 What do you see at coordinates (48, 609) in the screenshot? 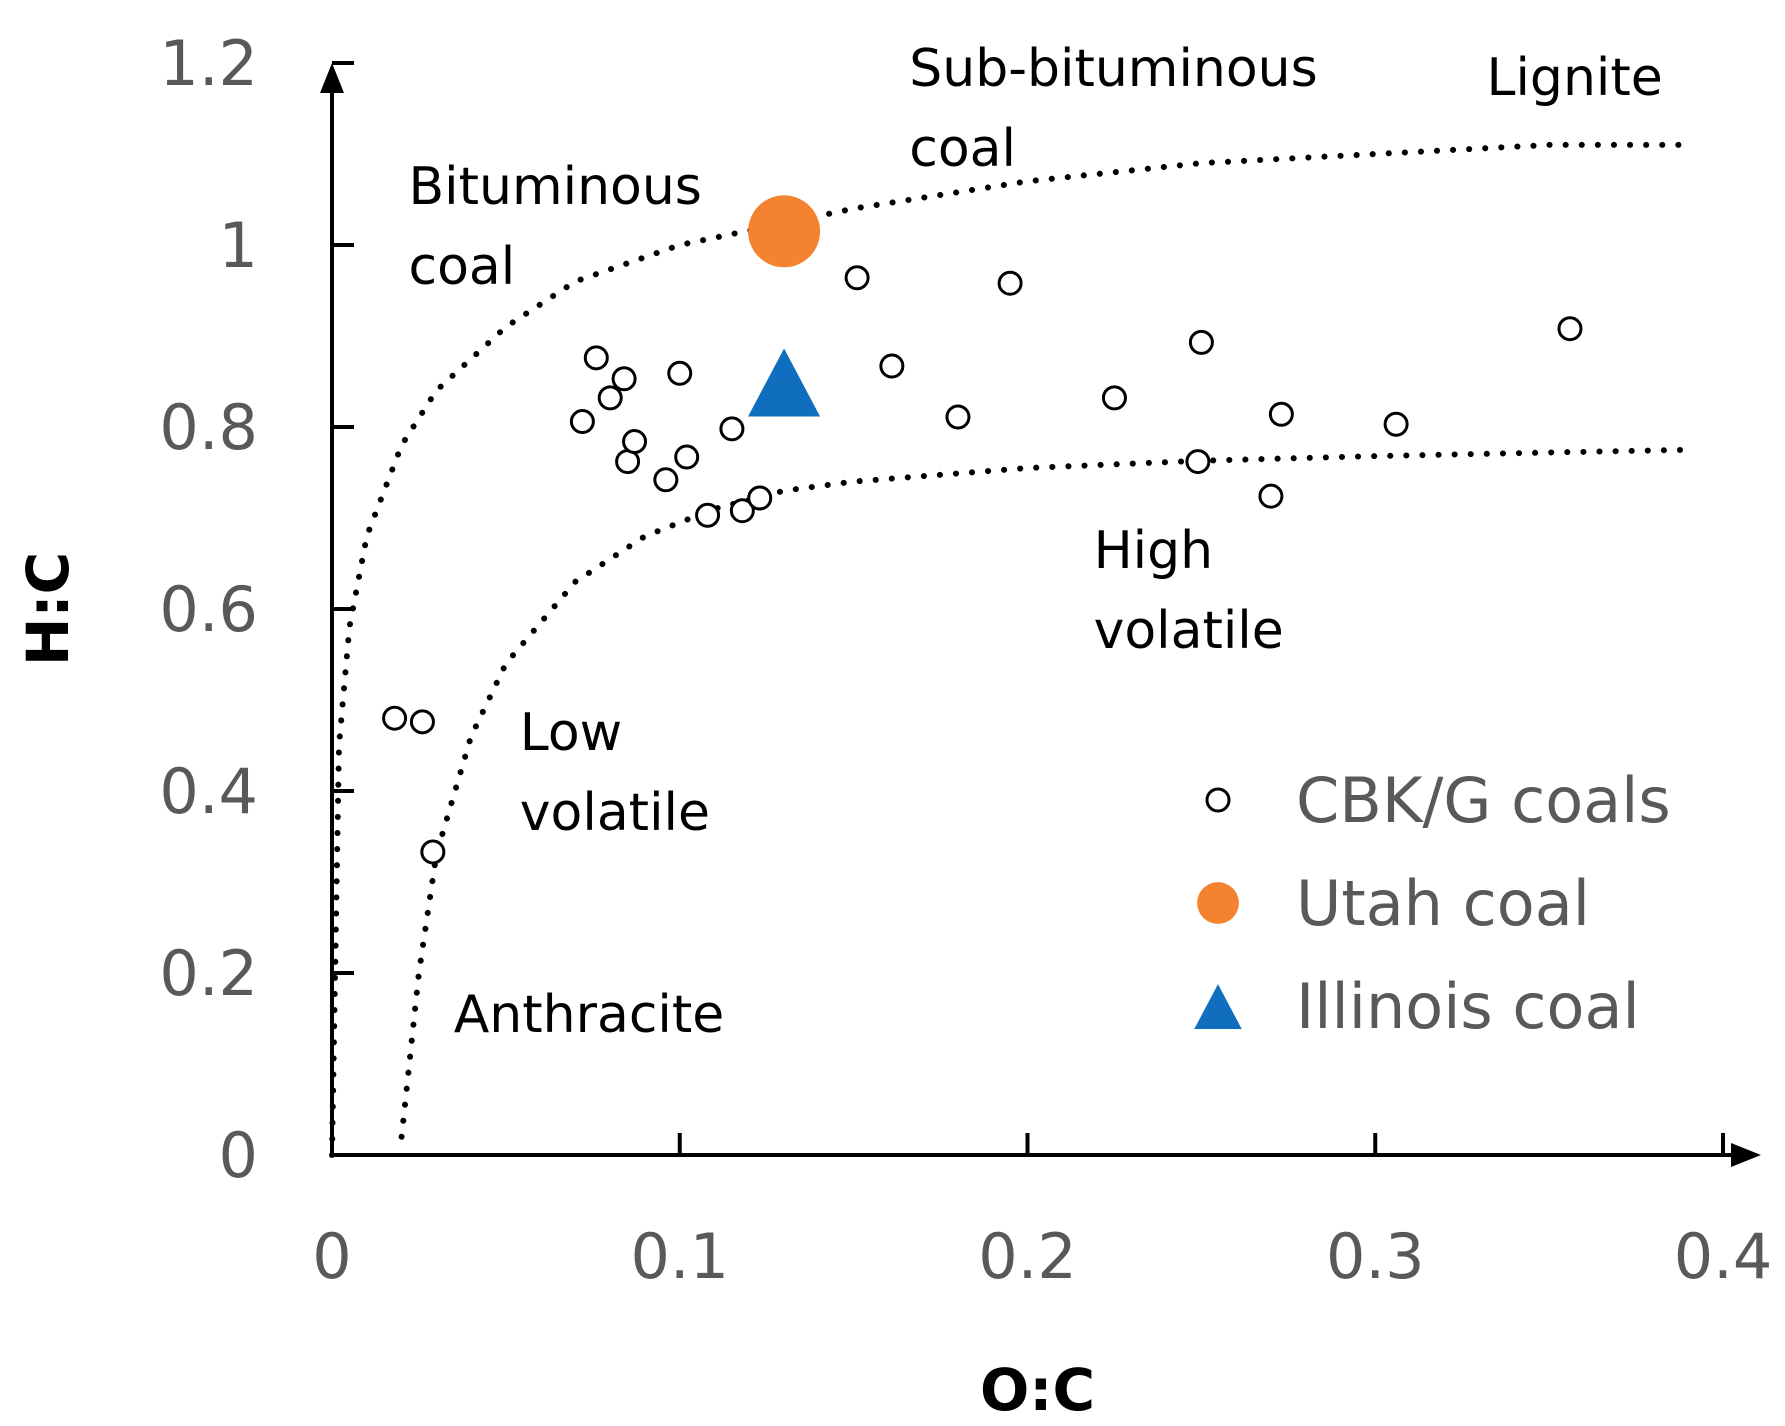
I see `y-axis-title: H:C` at bounding box center [48, 609].